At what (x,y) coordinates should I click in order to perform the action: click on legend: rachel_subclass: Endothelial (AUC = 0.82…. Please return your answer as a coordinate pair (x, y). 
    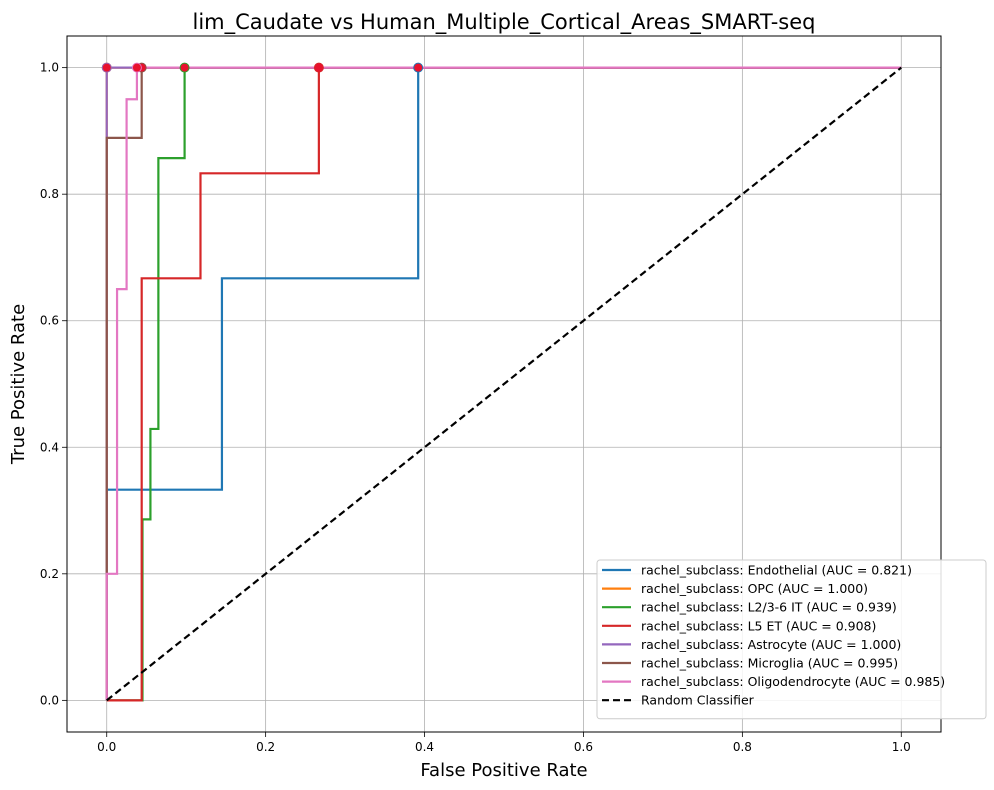
    Looking at the image, I should click on (791, 639).